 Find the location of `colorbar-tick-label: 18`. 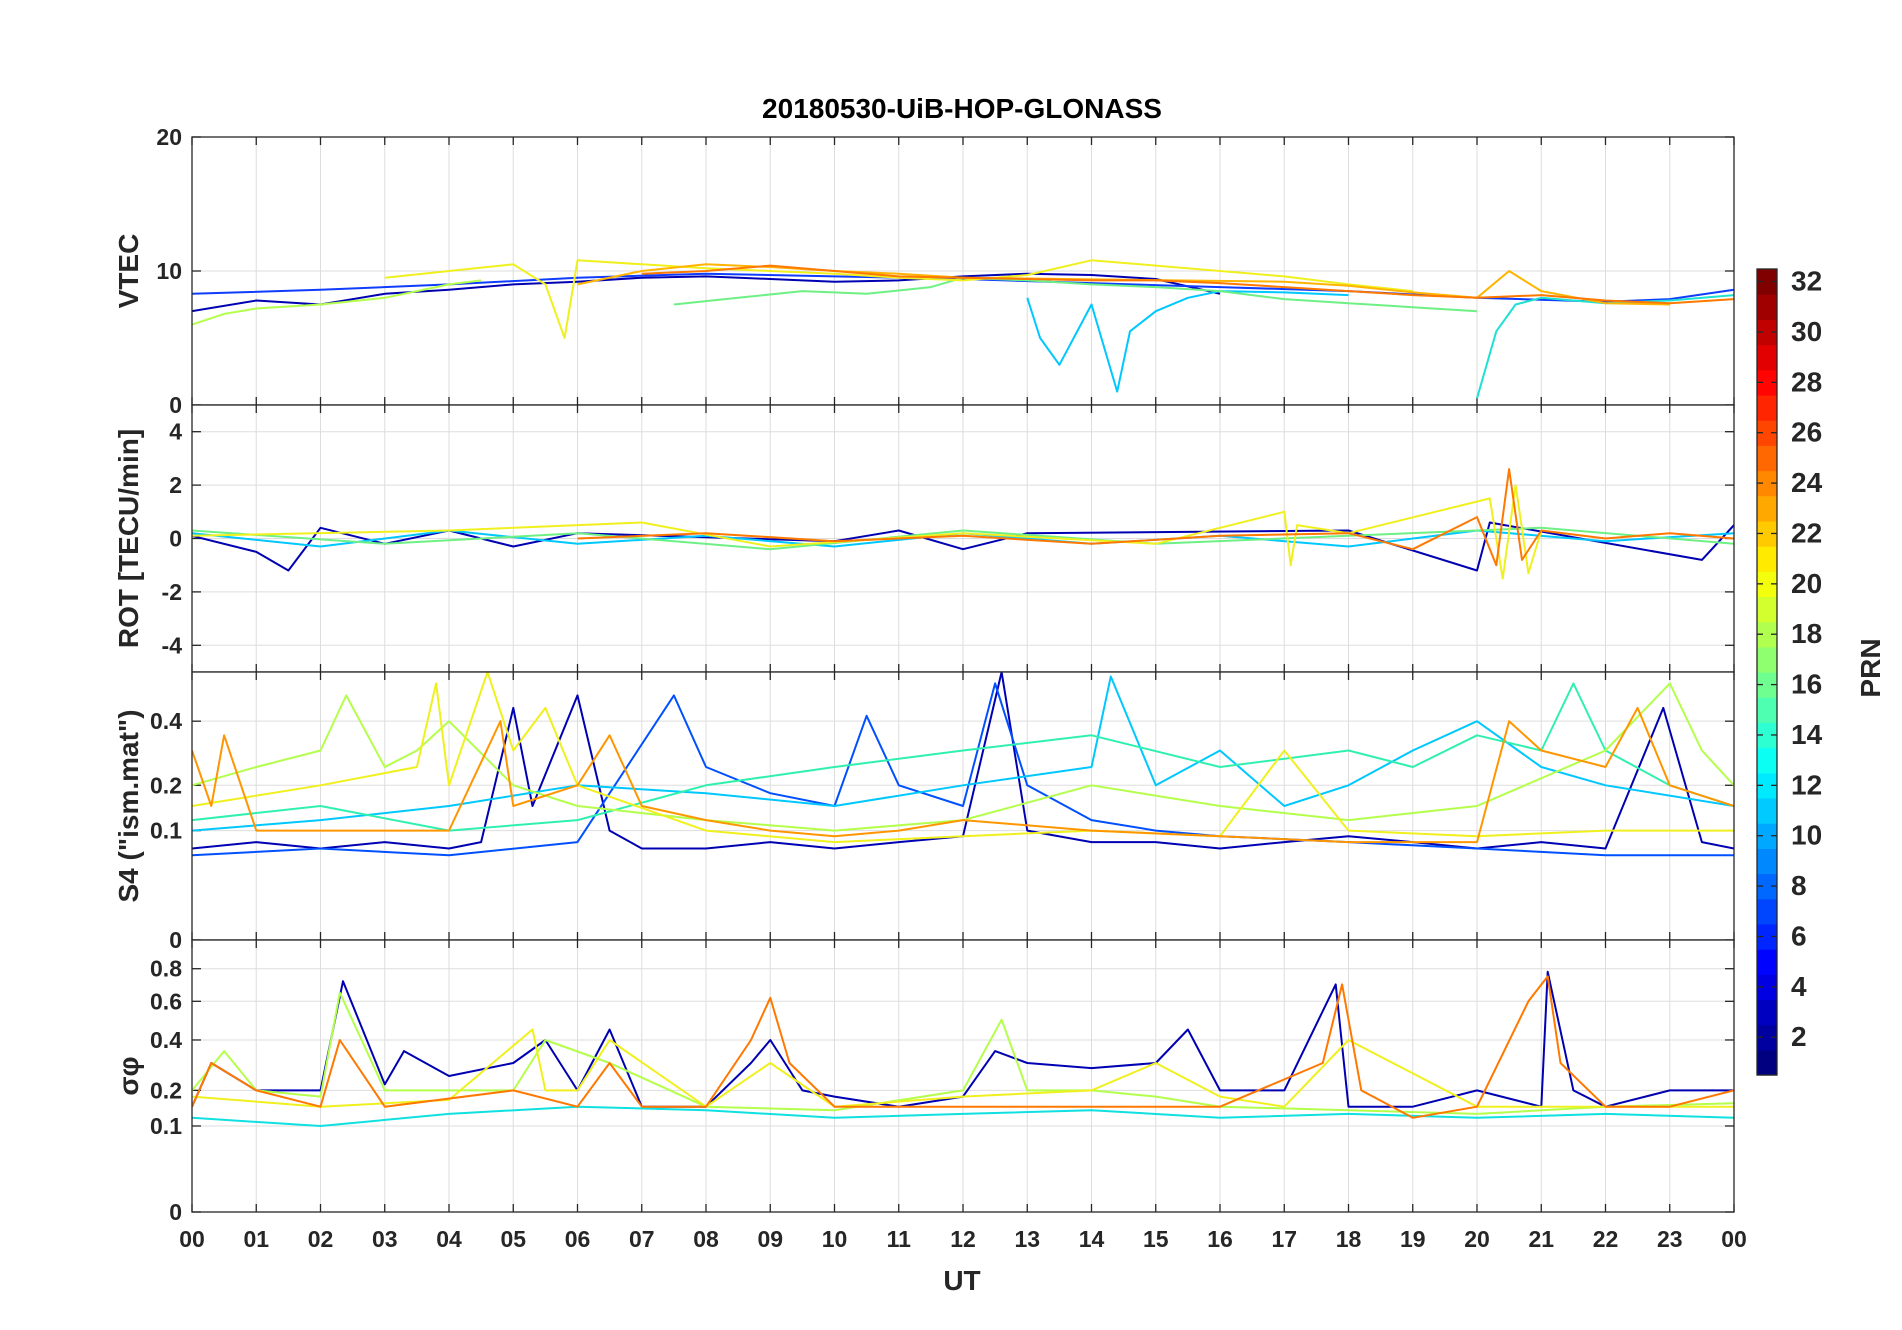

colorbar-tick-label: 18 is located at coordinates (1806, 633).